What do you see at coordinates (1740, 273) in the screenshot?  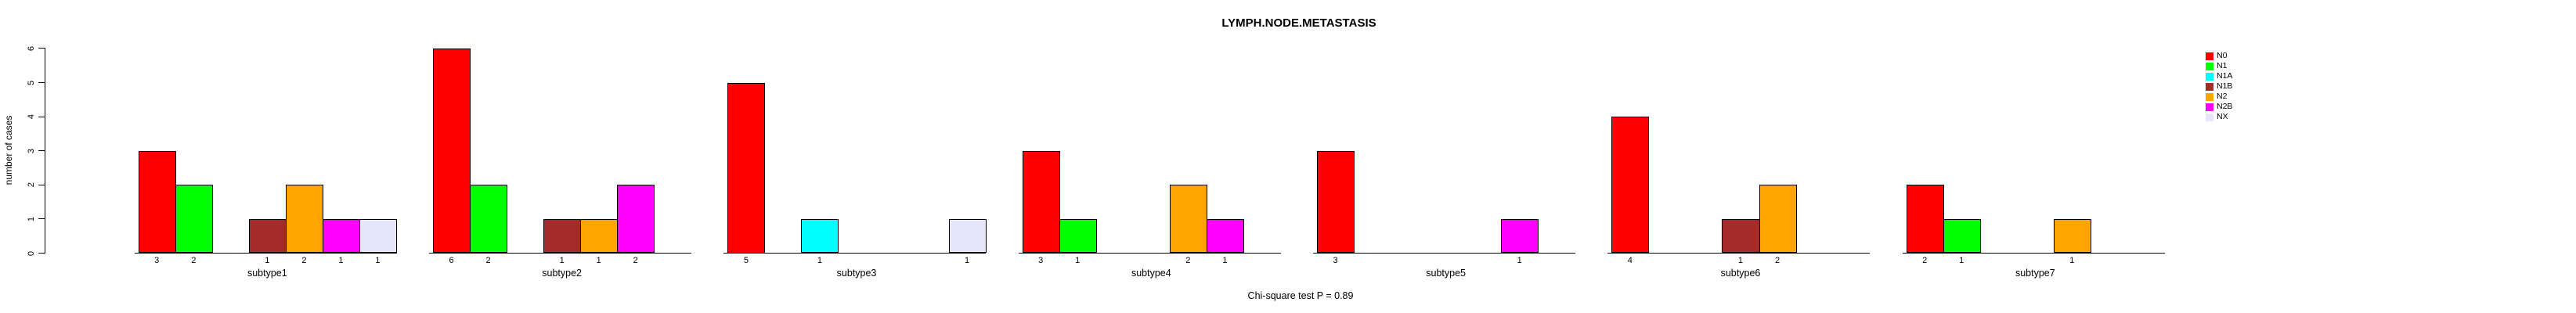 I see `group-label: subtype6` at bounding box center [1740, 273].